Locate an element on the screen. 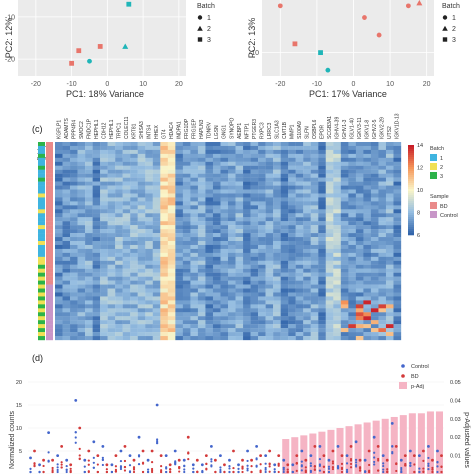 The width and height of the screenshot is (474, 474). sample-annotation-cell is located at coordinates (49, 318).